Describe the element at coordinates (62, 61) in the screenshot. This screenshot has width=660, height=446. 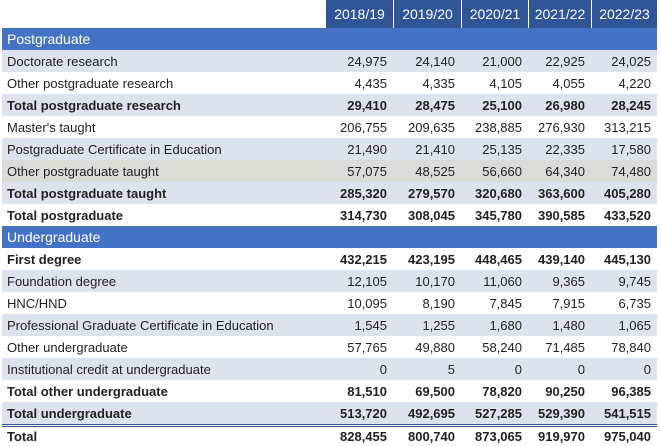
I see `row-label: Doctorate research` at that location.